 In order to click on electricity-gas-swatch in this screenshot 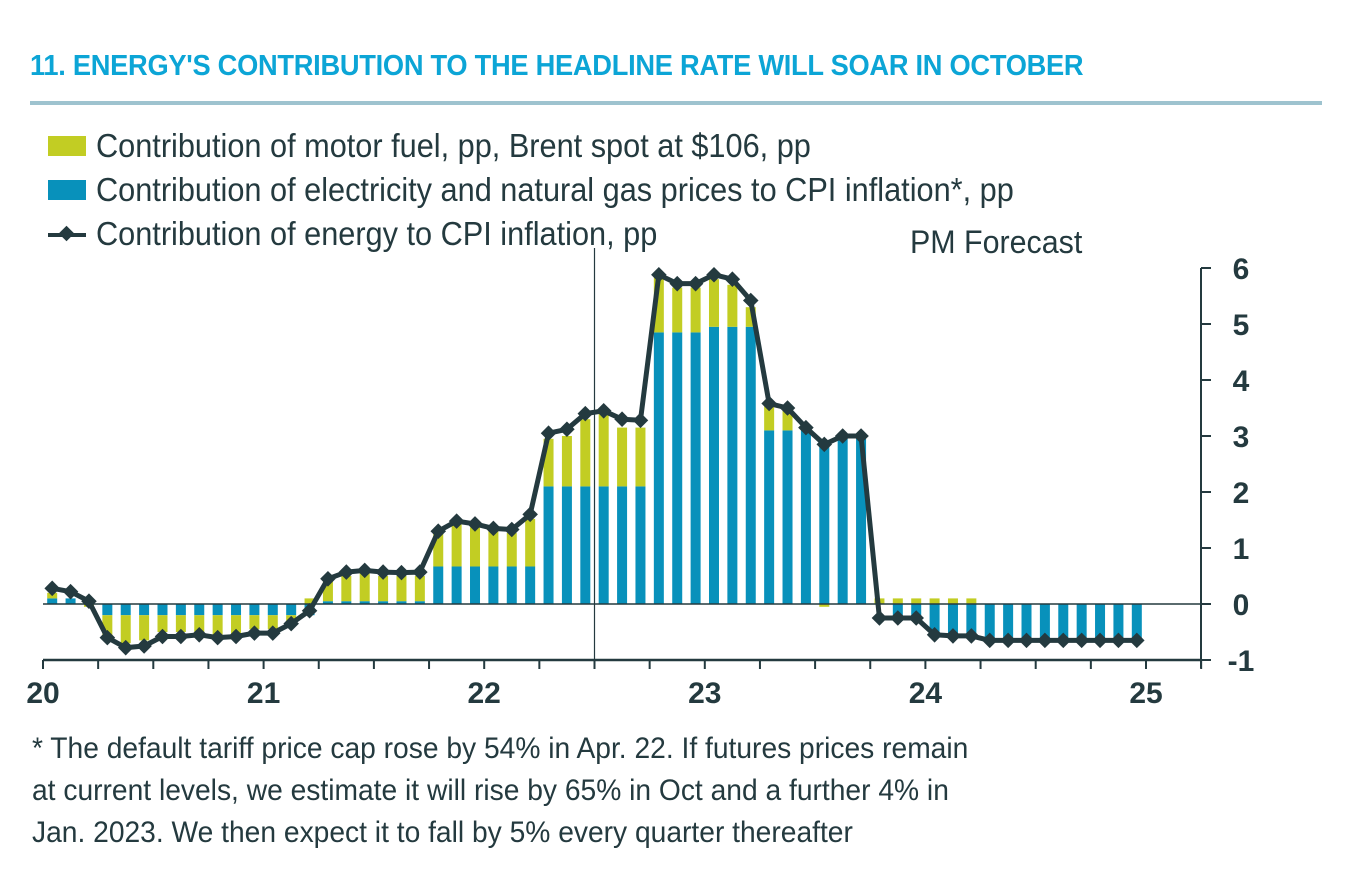, I will do `click(67, 190)`.